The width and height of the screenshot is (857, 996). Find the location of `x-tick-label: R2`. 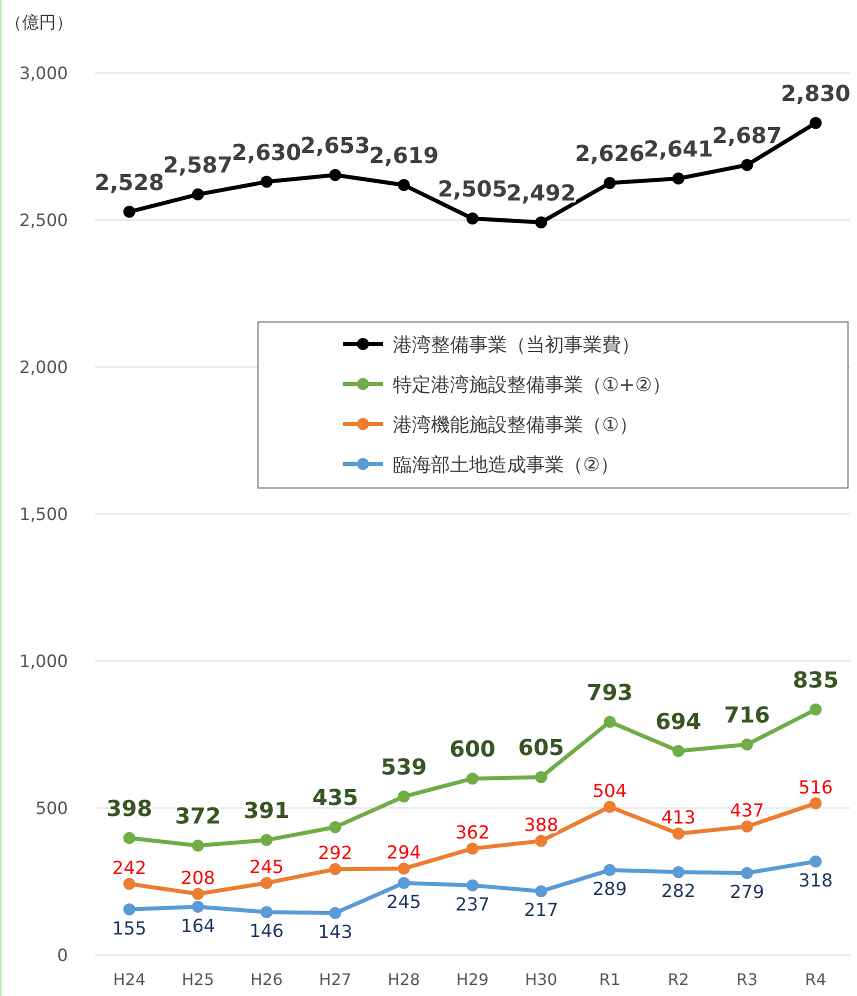

x-tick-label: R2 is located at coordinates (679, 979).